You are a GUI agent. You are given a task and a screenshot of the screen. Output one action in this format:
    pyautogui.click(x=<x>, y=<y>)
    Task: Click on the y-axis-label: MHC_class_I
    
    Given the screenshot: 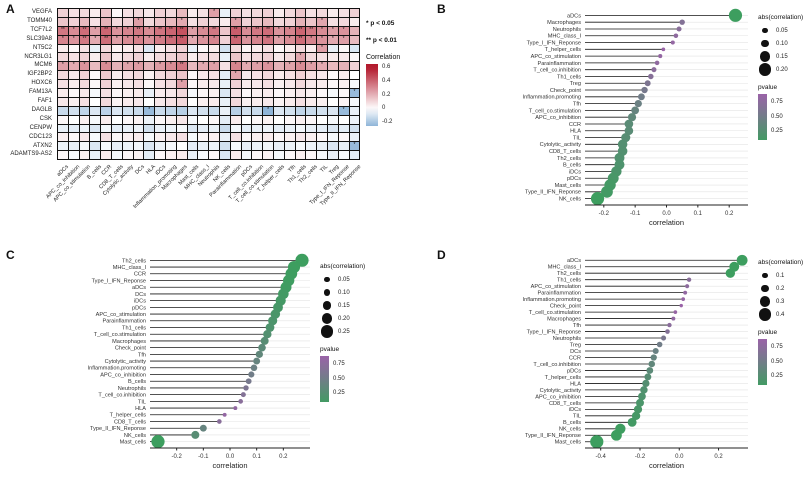 What is the action you would take?
    pyautogui.click(x=565, y=37)
    